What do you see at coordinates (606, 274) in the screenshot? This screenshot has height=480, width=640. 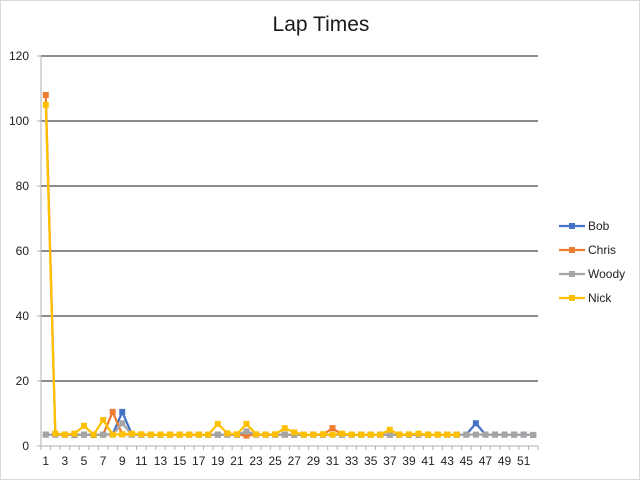 I see `legend-label-woody: Woody` at bounding box center [606, 274].